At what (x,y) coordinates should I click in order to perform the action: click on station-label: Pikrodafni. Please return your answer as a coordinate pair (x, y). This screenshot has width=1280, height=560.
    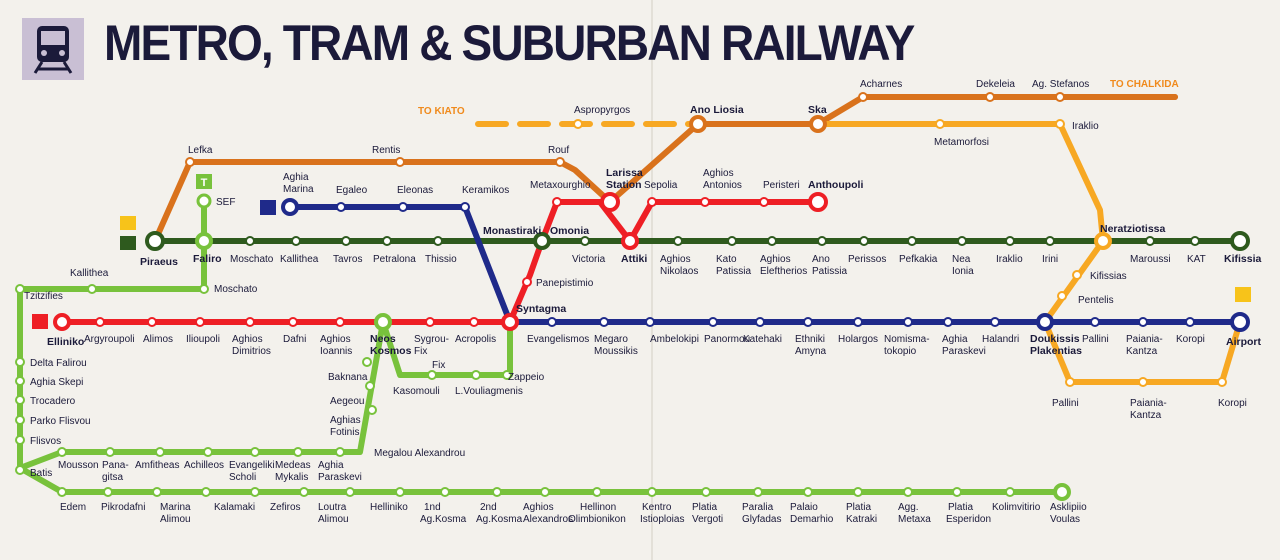
    Looking at the image, I should click on (123, 507).